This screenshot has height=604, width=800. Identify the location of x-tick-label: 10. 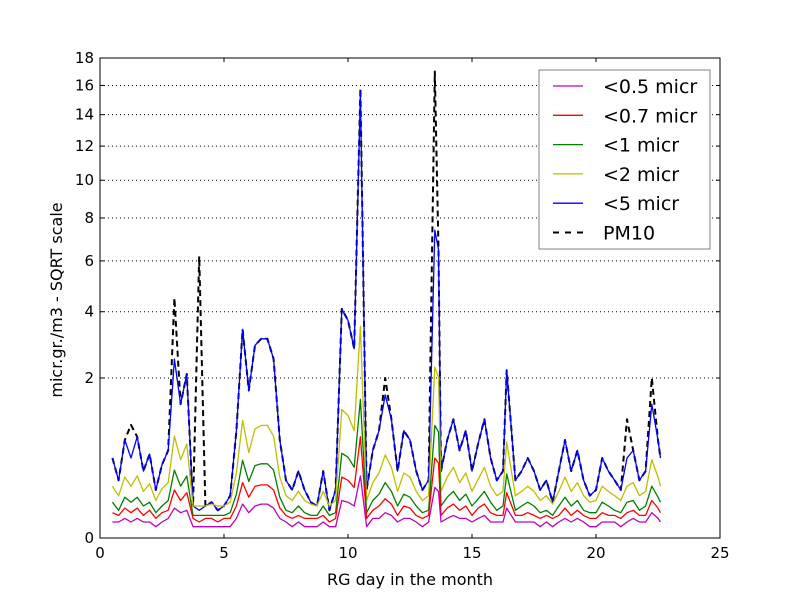
(347, 553).